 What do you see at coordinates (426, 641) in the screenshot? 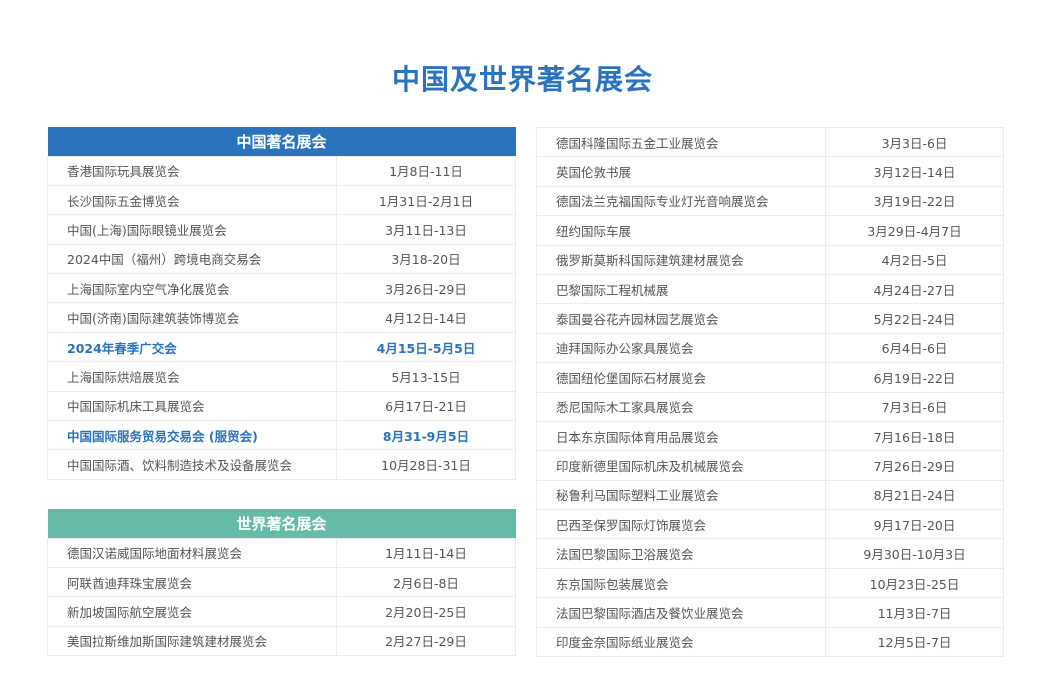
I see `exhibition-date: 2月27日-29日` at bounding box center [426, 641].